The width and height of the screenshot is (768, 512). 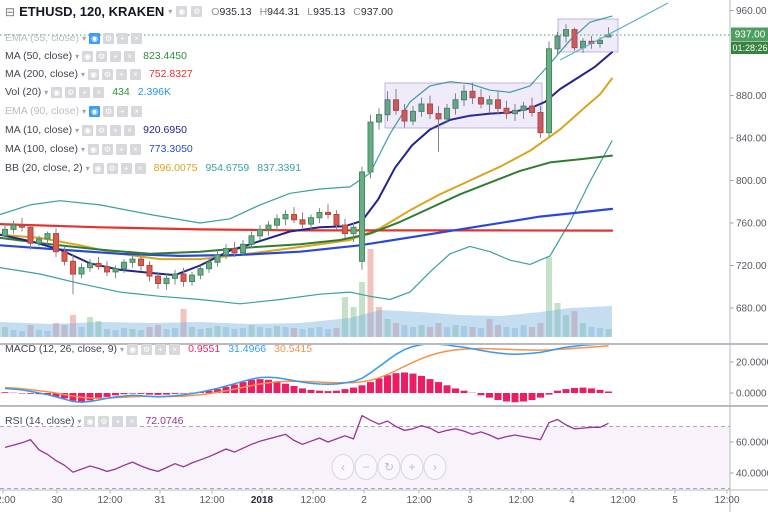 What do you see at coordinates (307, 232) in the screenshot?
I see `ma-100-line` at bounding box center [307, 232].